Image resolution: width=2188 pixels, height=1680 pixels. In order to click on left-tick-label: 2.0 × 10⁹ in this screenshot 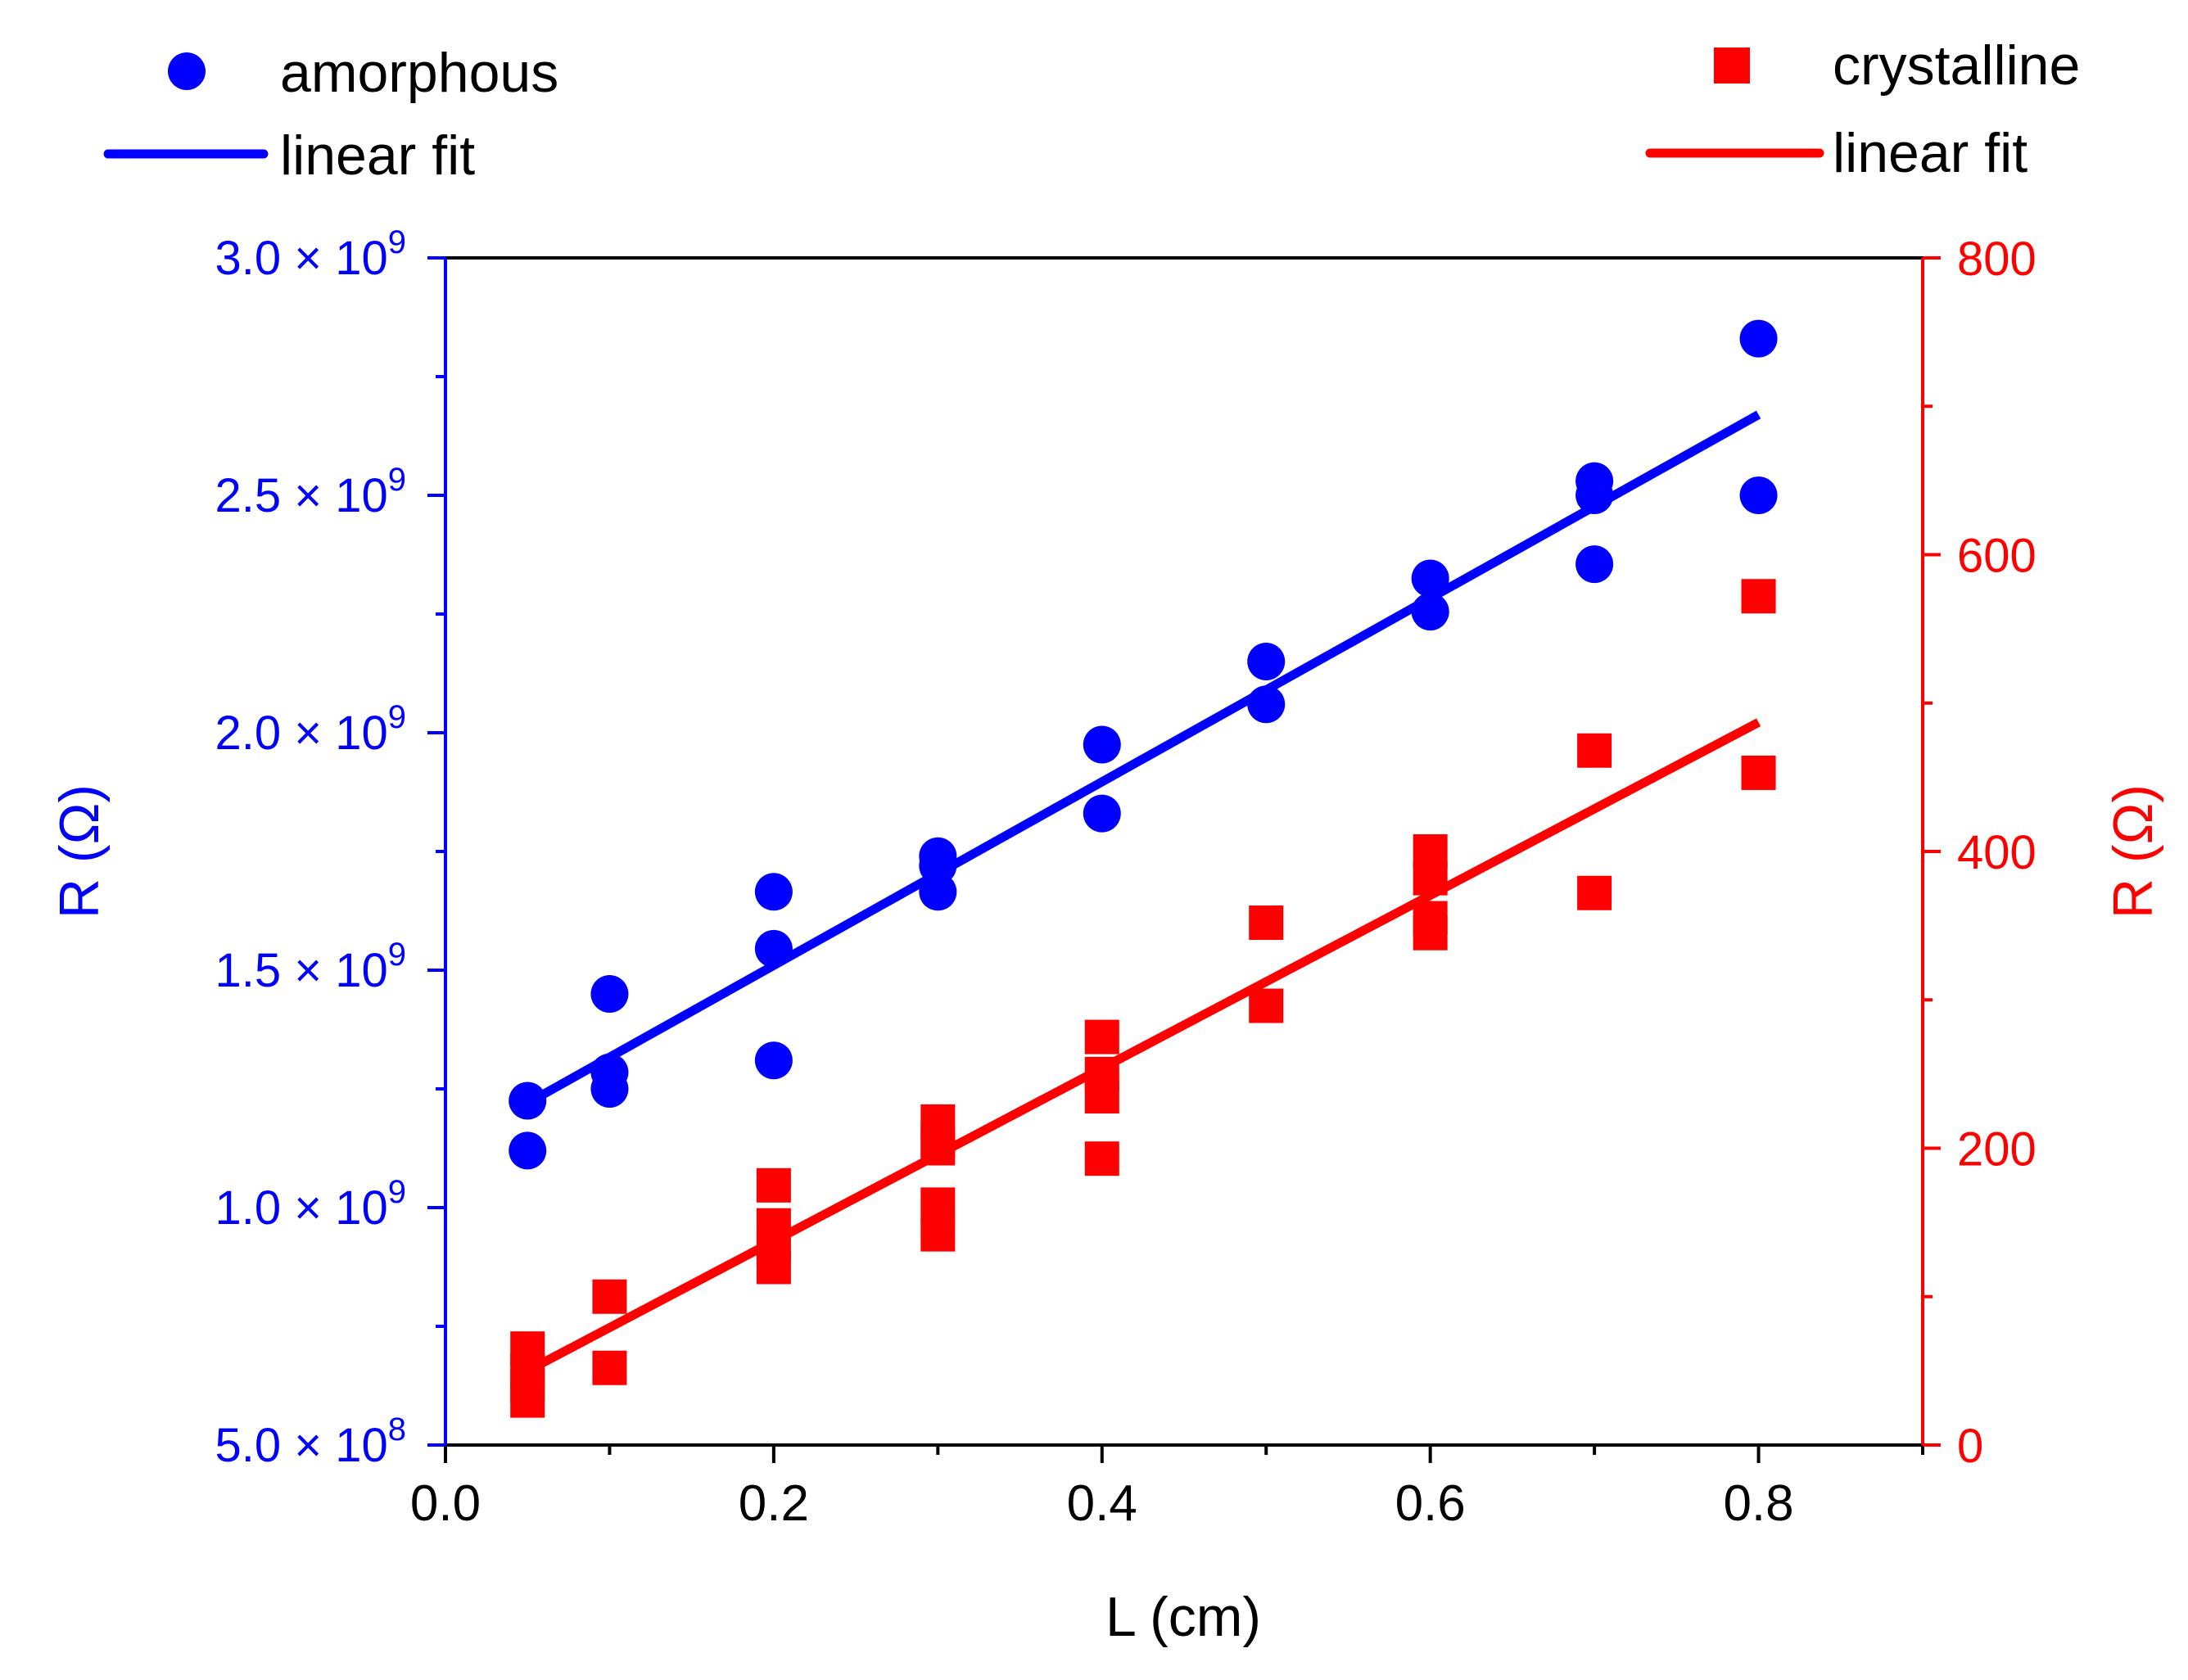, I will do `click(310, 729)`.